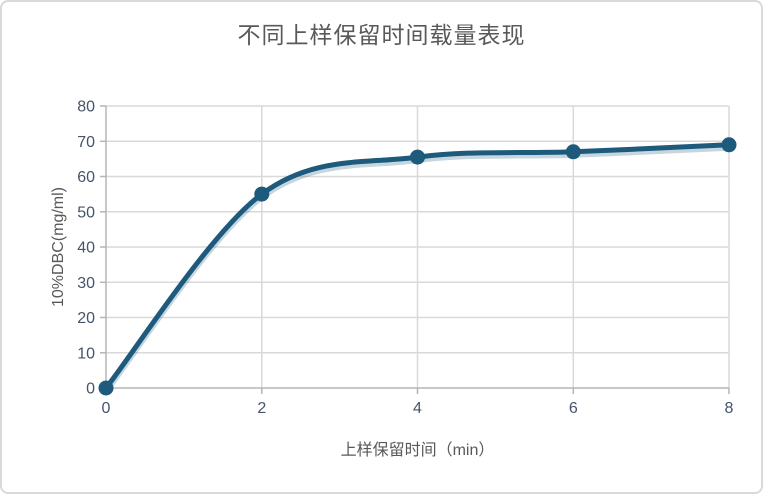  I want to click on x-axis-title: 上样保留时间（min）, so click(417, 450).